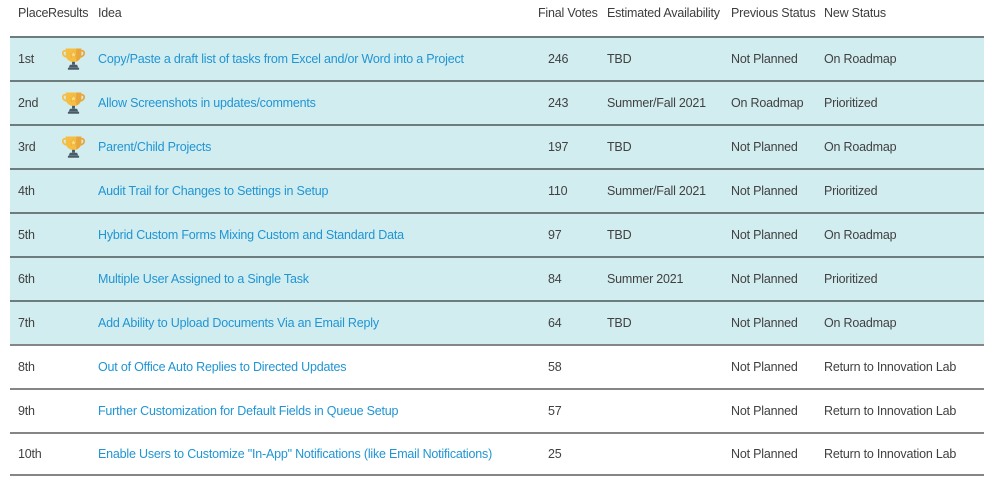 The image size is (998, 493). What do you see at coordinates (568, 13) in the screenshot?
I see `column-header-final-votes: Final Votes` at bounding box center [568, 13].